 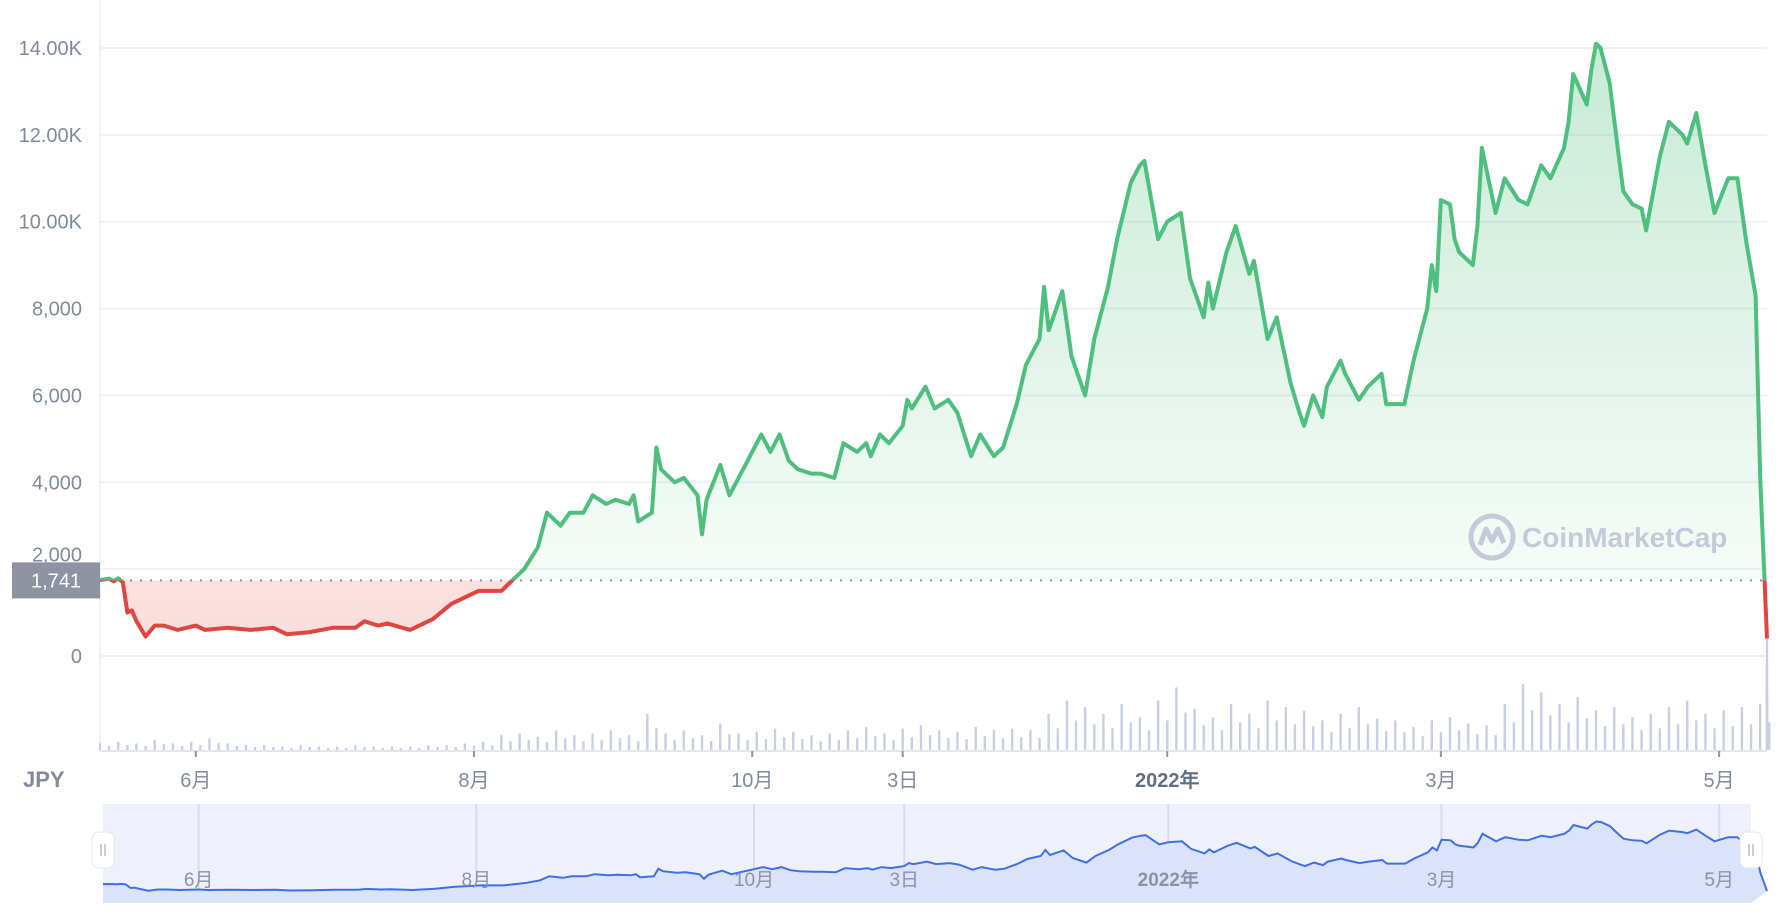 What do you see at coordinates (1624, 537) in the screenshot?
I see `watermark-text: CoinMarketCap` at bounding box center [1624, 537].